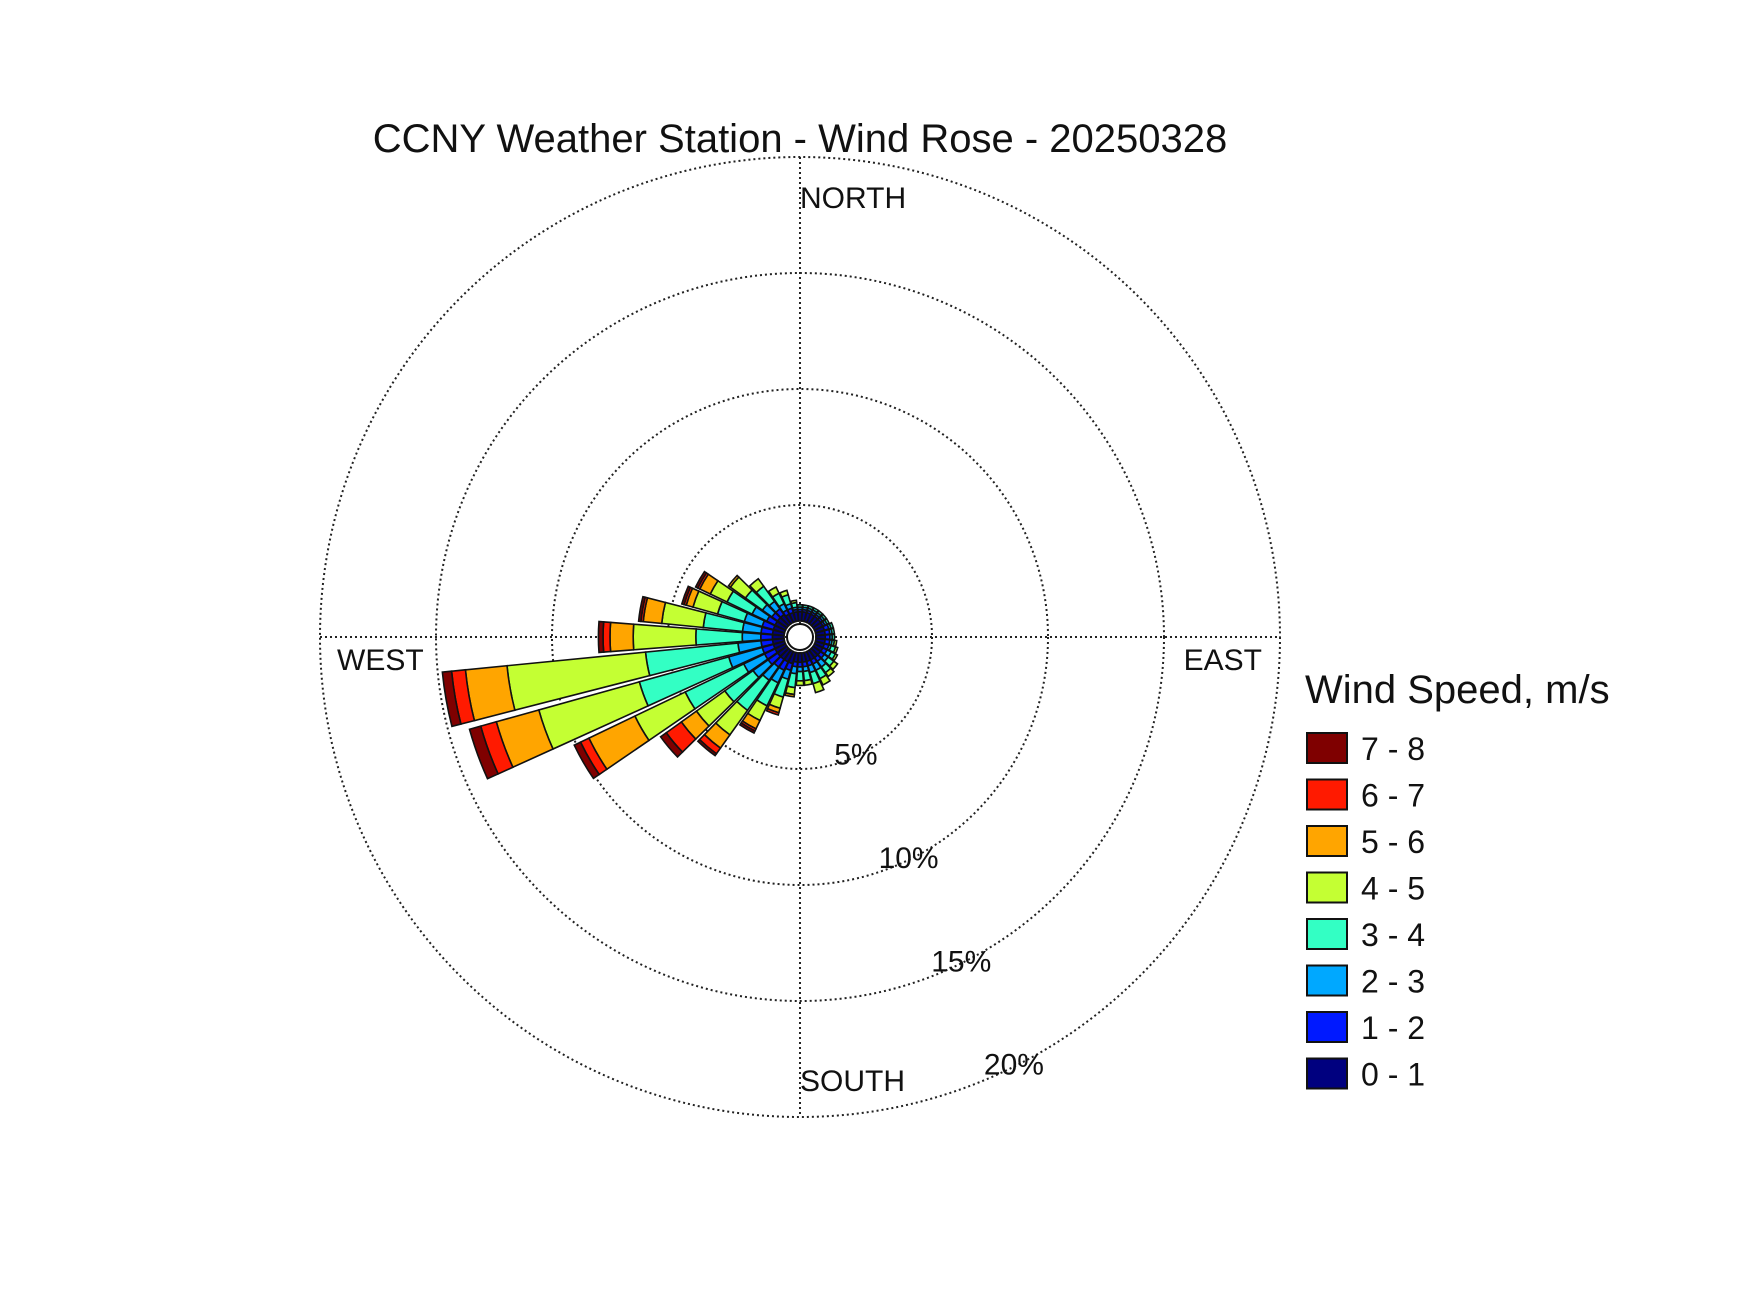  Describe the element at coordinates (852, 1081) in the screenshot. I see `compass-label-south: SOUTH` at that location.